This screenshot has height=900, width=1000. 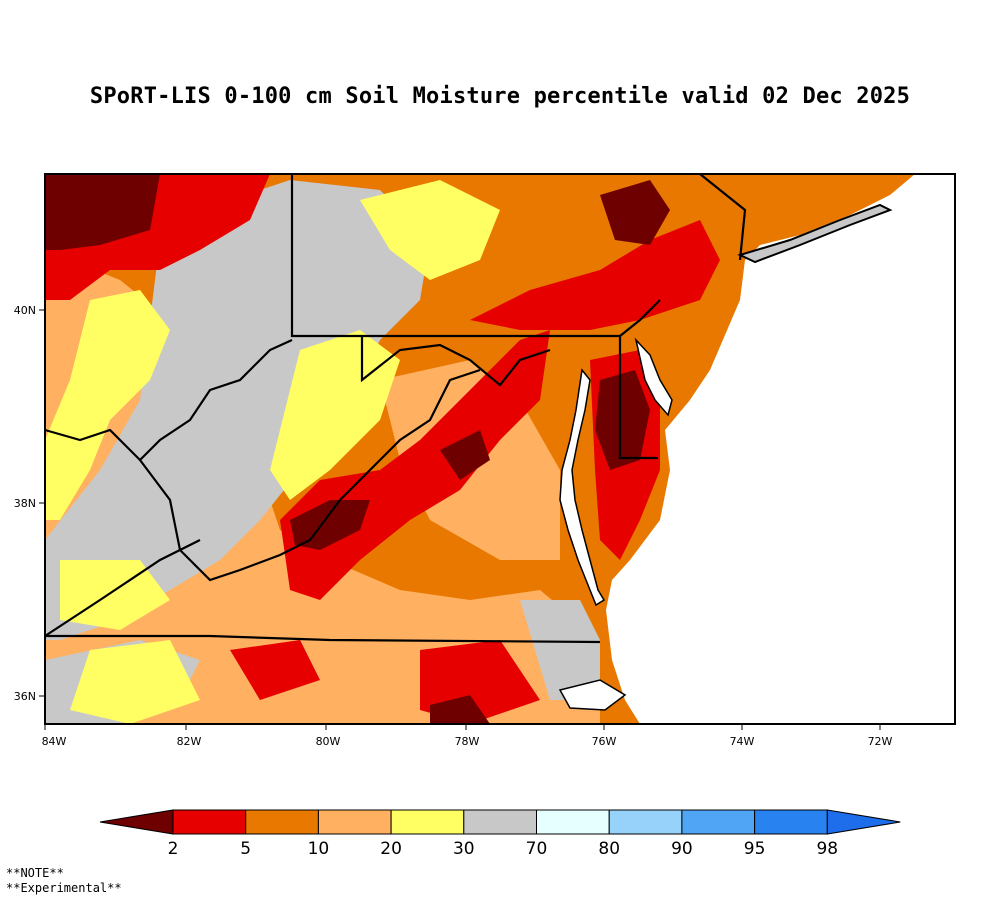 What do you see at coordinates (391, 849) in the screenshot?
I see `colorbar-label: 20` at bounding box center [391, 849].